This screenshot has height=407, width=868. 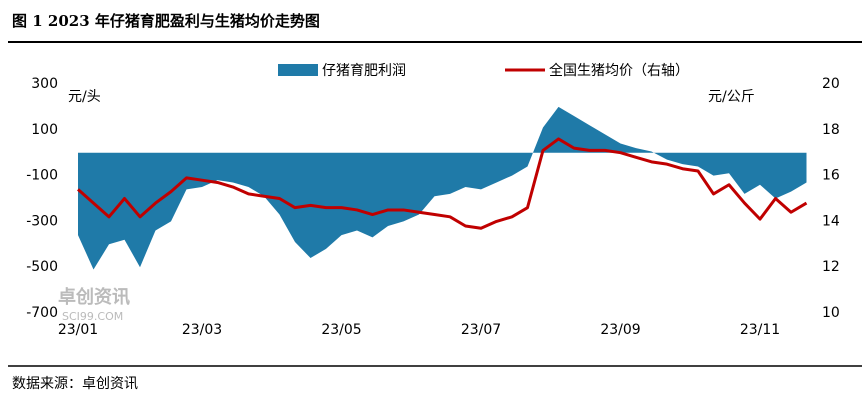 I want to click on x-tick-label: 23/05, so click(x=341, y=330).